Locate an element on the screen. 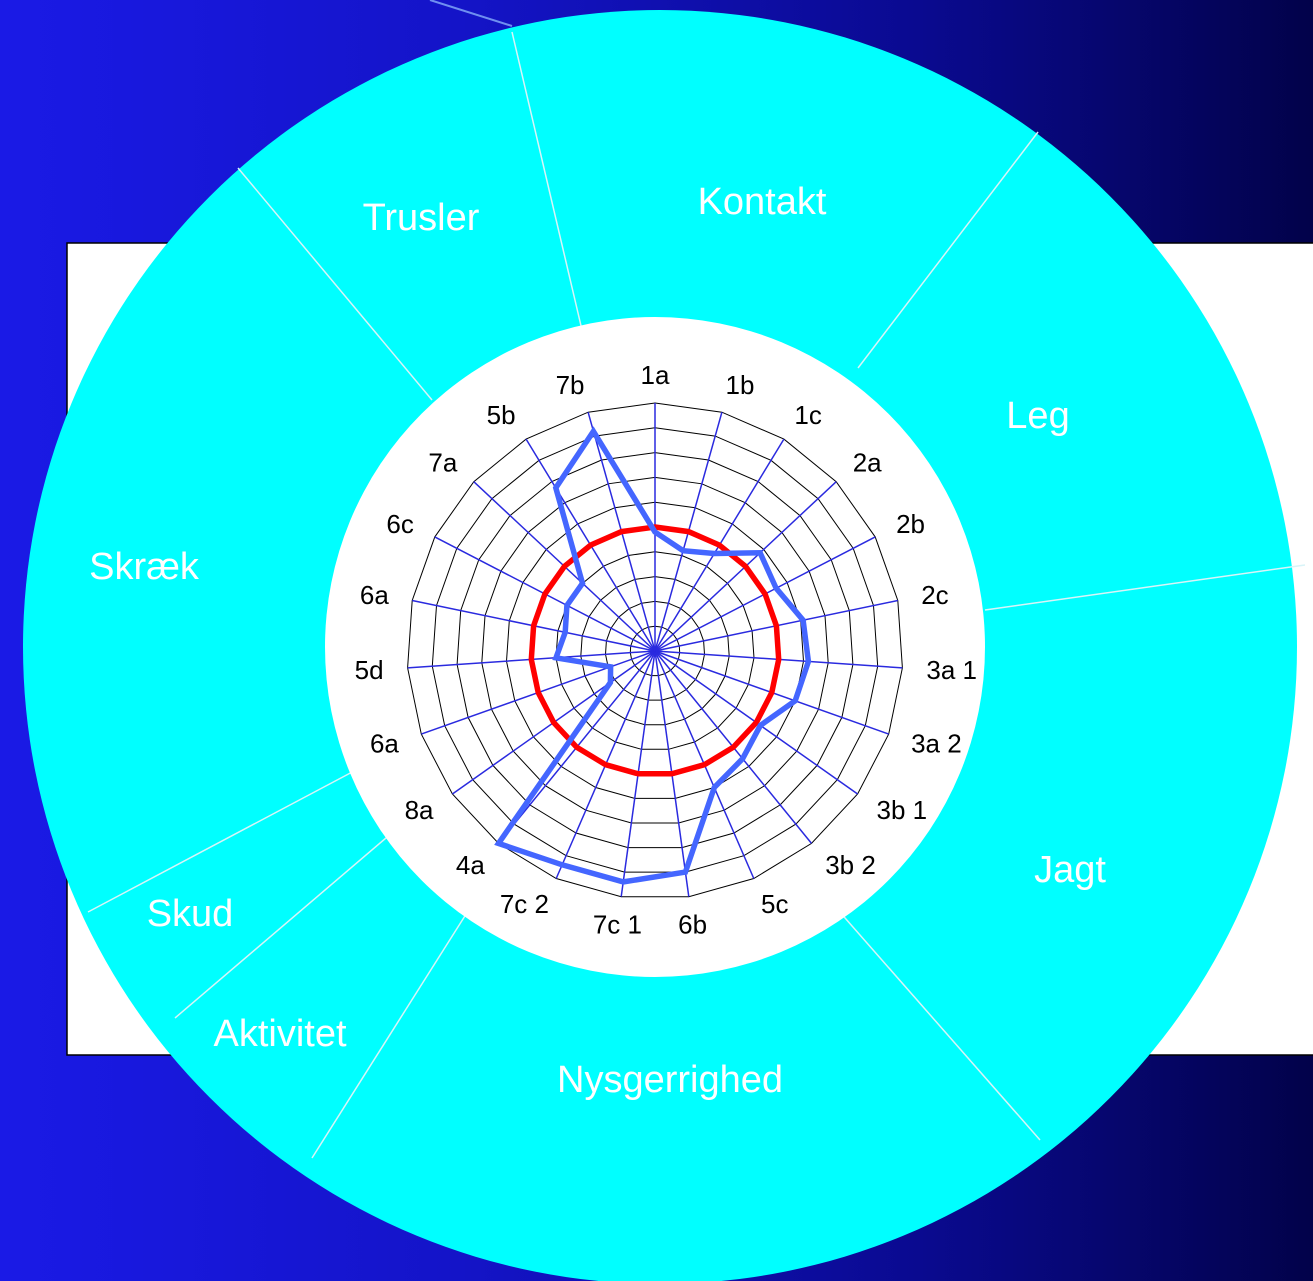 This screenshot has height=1281, width=1313. axis-label-5: 2c is located at coordinates (934, 595).